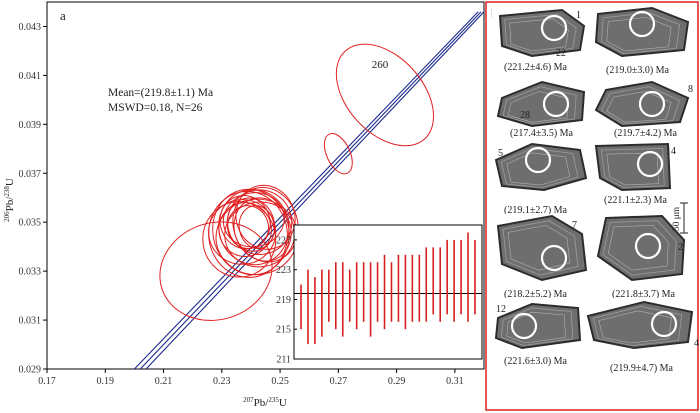 The image size is (700, 413). Describe the element at coordinates (30, 76) in the screenshot. I see `y-tick-label: 0.041` at that location.